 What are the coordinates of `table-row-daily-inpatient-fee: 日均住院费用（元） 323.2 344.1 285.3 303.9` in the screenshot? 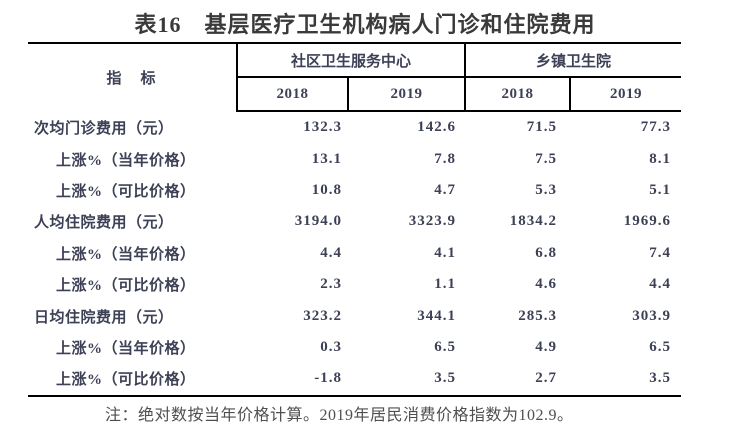 It's located at (354, 315).